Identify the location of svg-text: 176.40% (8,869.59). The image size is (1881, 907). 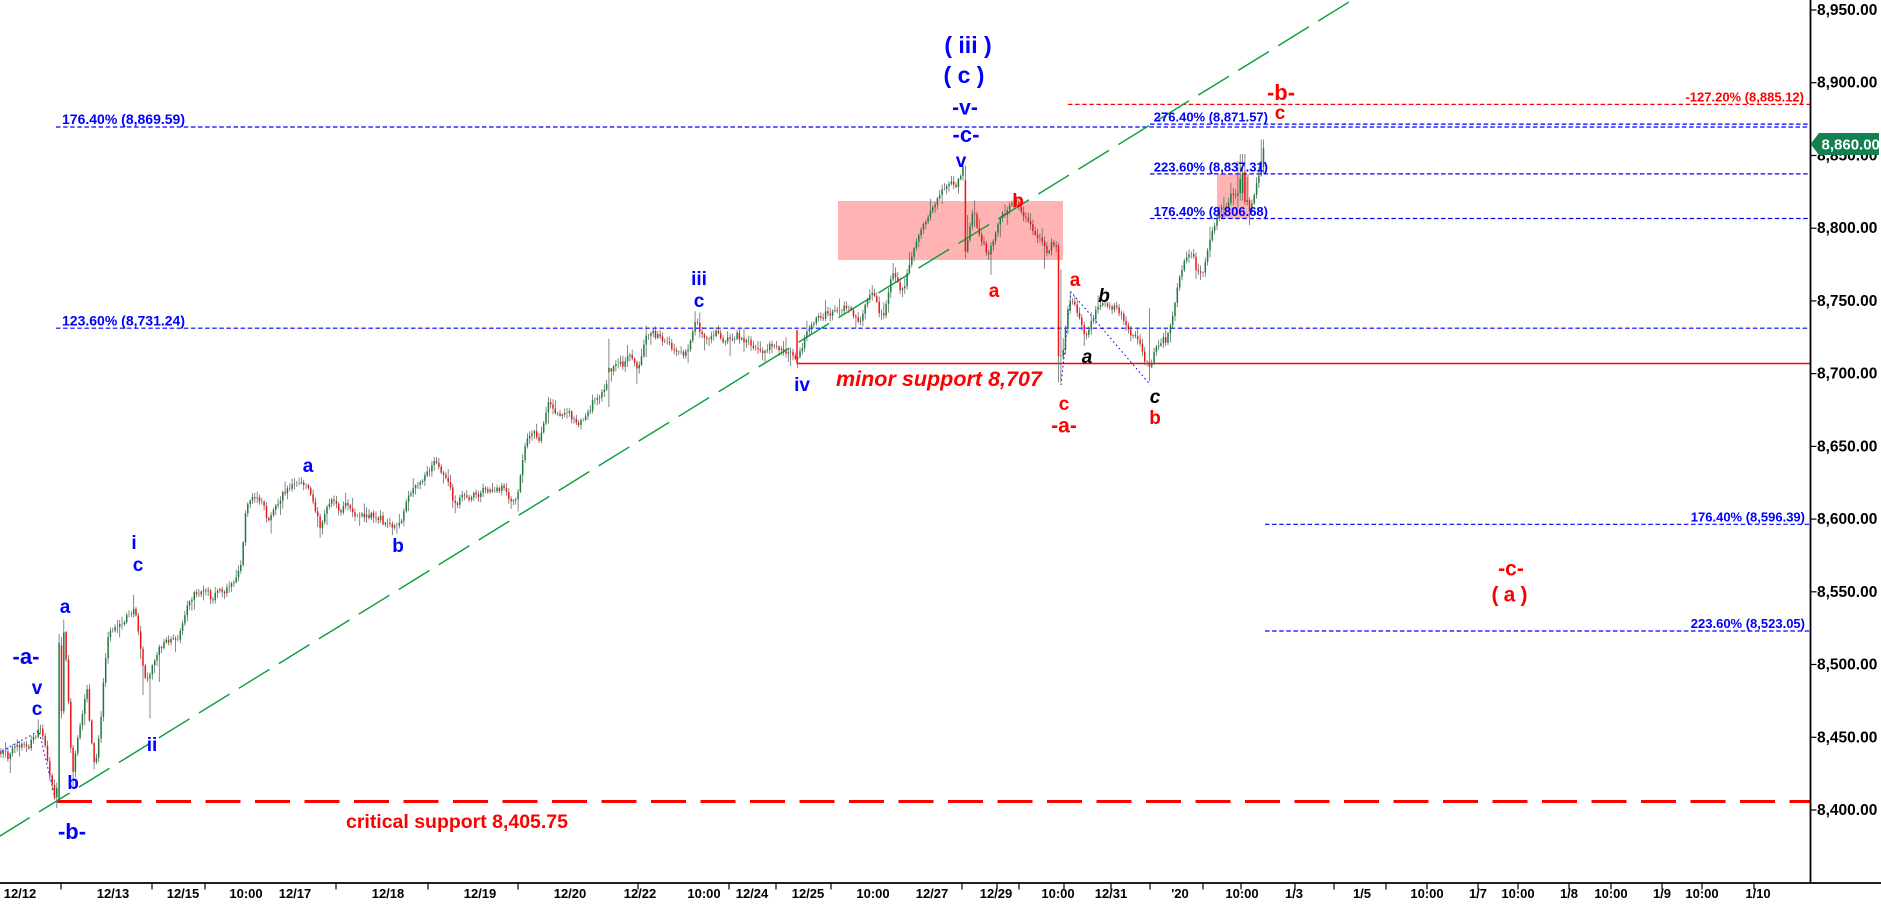
(123, 119).